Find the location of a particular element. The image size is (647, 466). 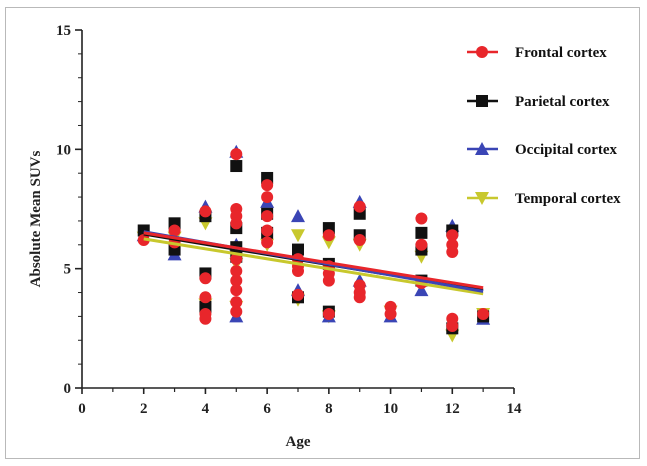

y-tick-label: 10 is located at coordinates (63, 150).